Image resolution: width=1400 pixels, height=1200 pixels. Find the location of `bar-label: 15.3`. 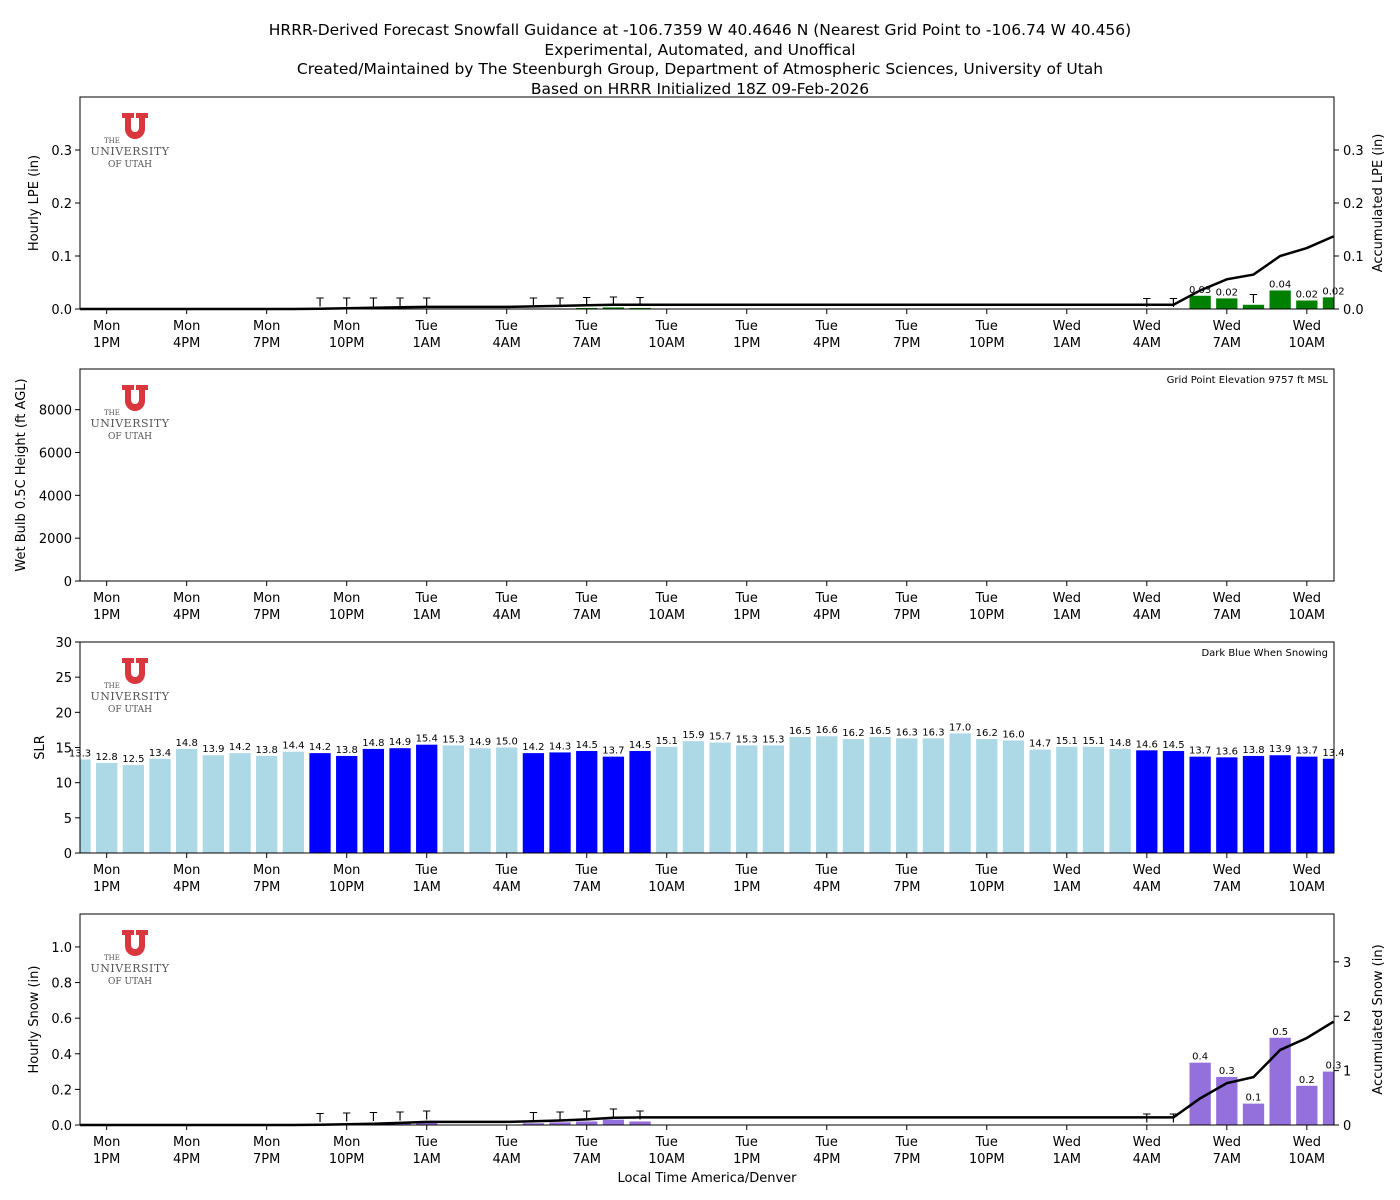

bar-label: 15.3 is located at coordinates (773, 739).